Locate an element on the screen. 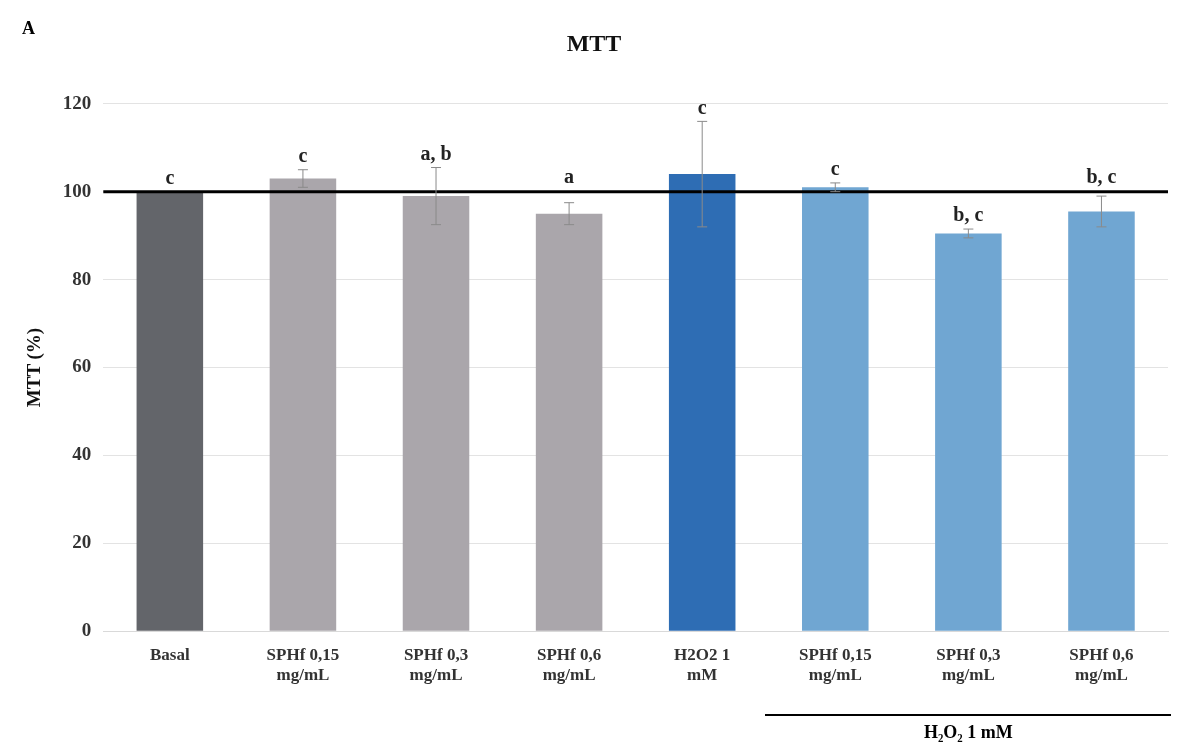 This screenshot has width=1178, height=755. chart-title: MTT is located at coordinates (594, 42).